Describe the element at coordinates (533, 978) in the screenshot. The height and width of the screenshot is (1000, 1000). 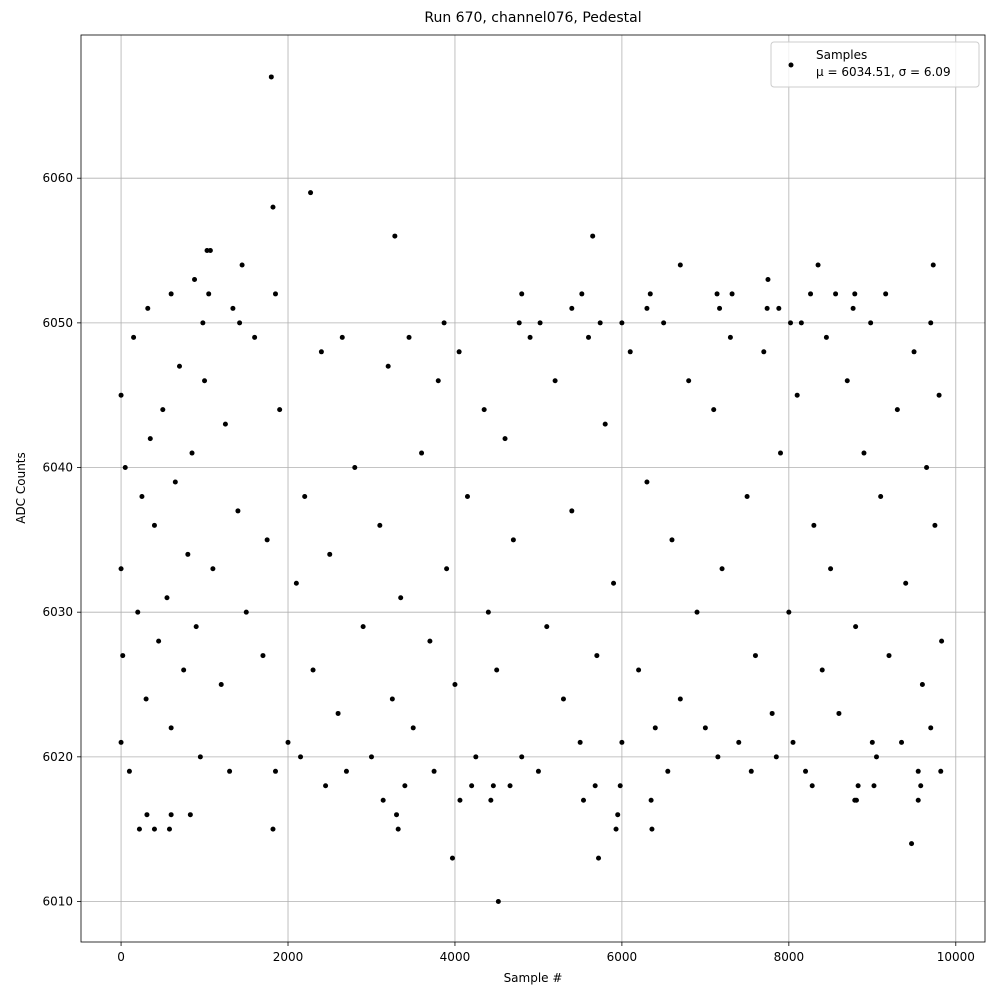
I see `x-axis-label: Sample #` at that location.